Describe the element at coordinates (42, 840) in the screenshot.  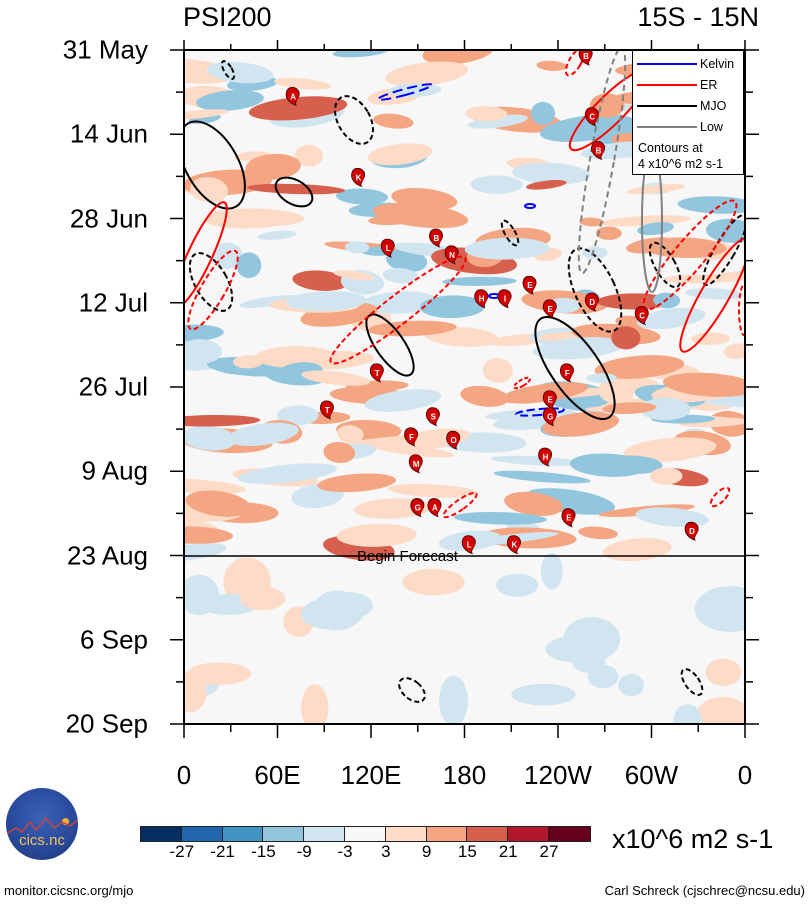
I see `logo-text: cics.nc` at that location.